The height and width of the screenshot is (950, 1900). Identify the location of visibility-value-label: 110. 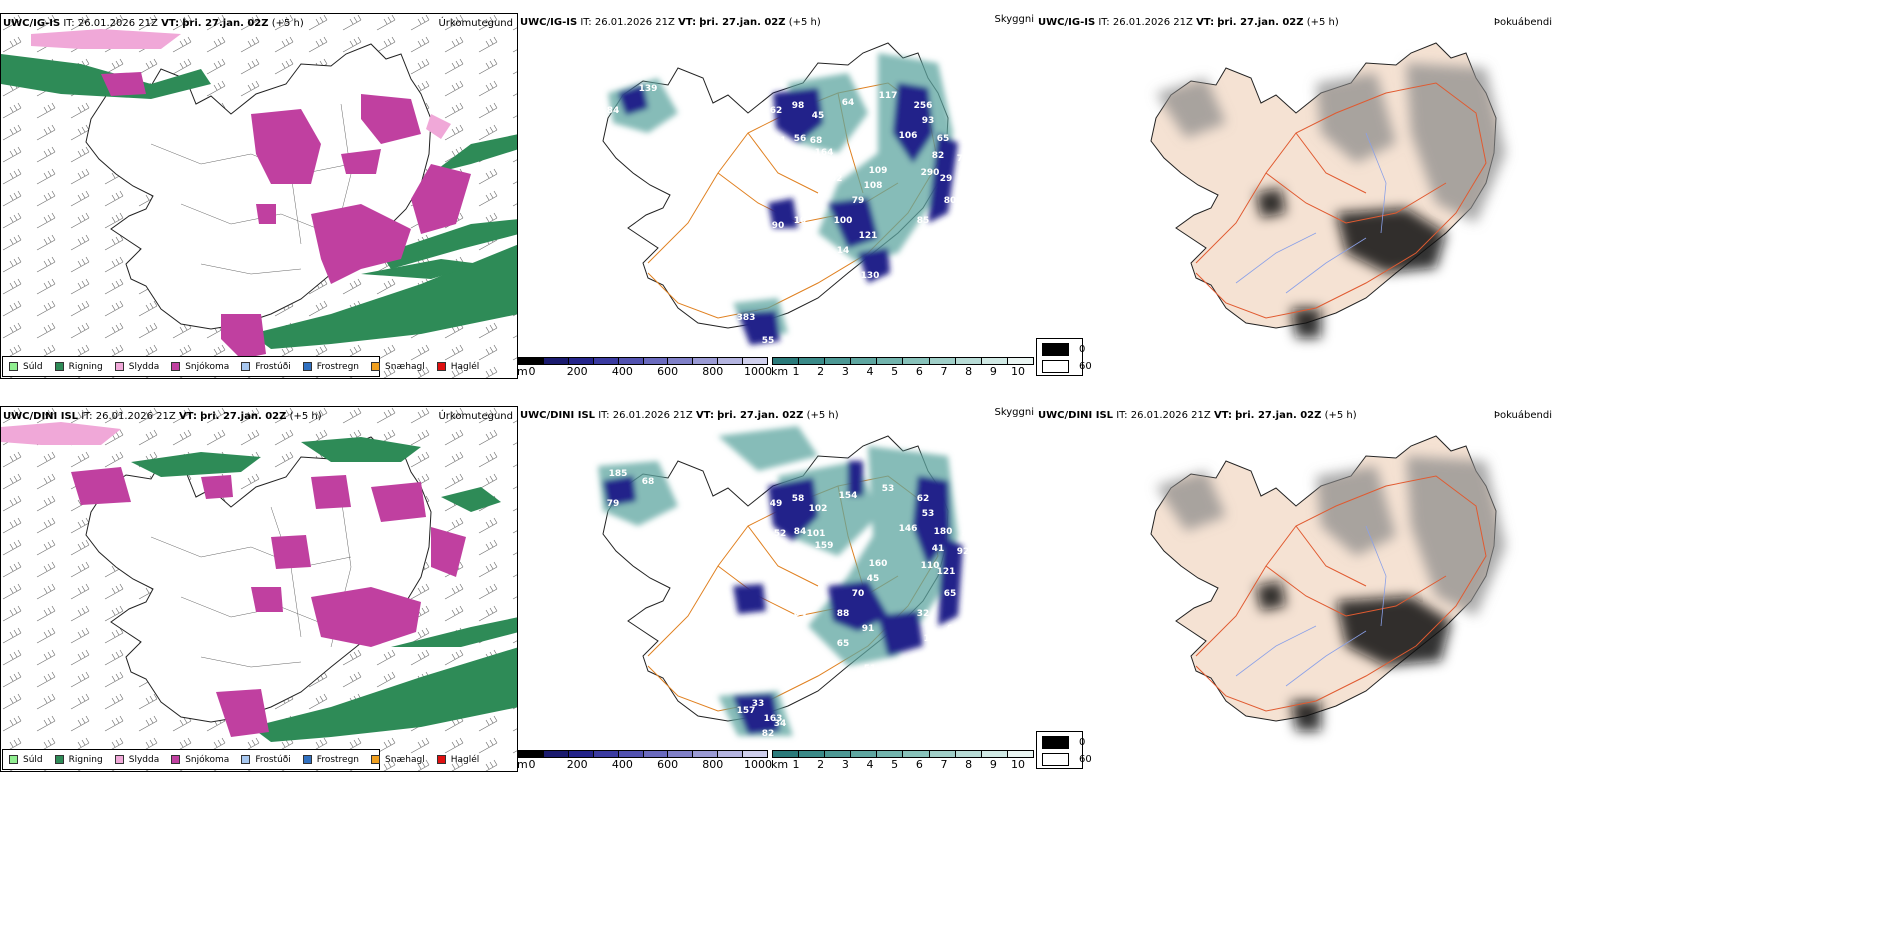
(930, 566).